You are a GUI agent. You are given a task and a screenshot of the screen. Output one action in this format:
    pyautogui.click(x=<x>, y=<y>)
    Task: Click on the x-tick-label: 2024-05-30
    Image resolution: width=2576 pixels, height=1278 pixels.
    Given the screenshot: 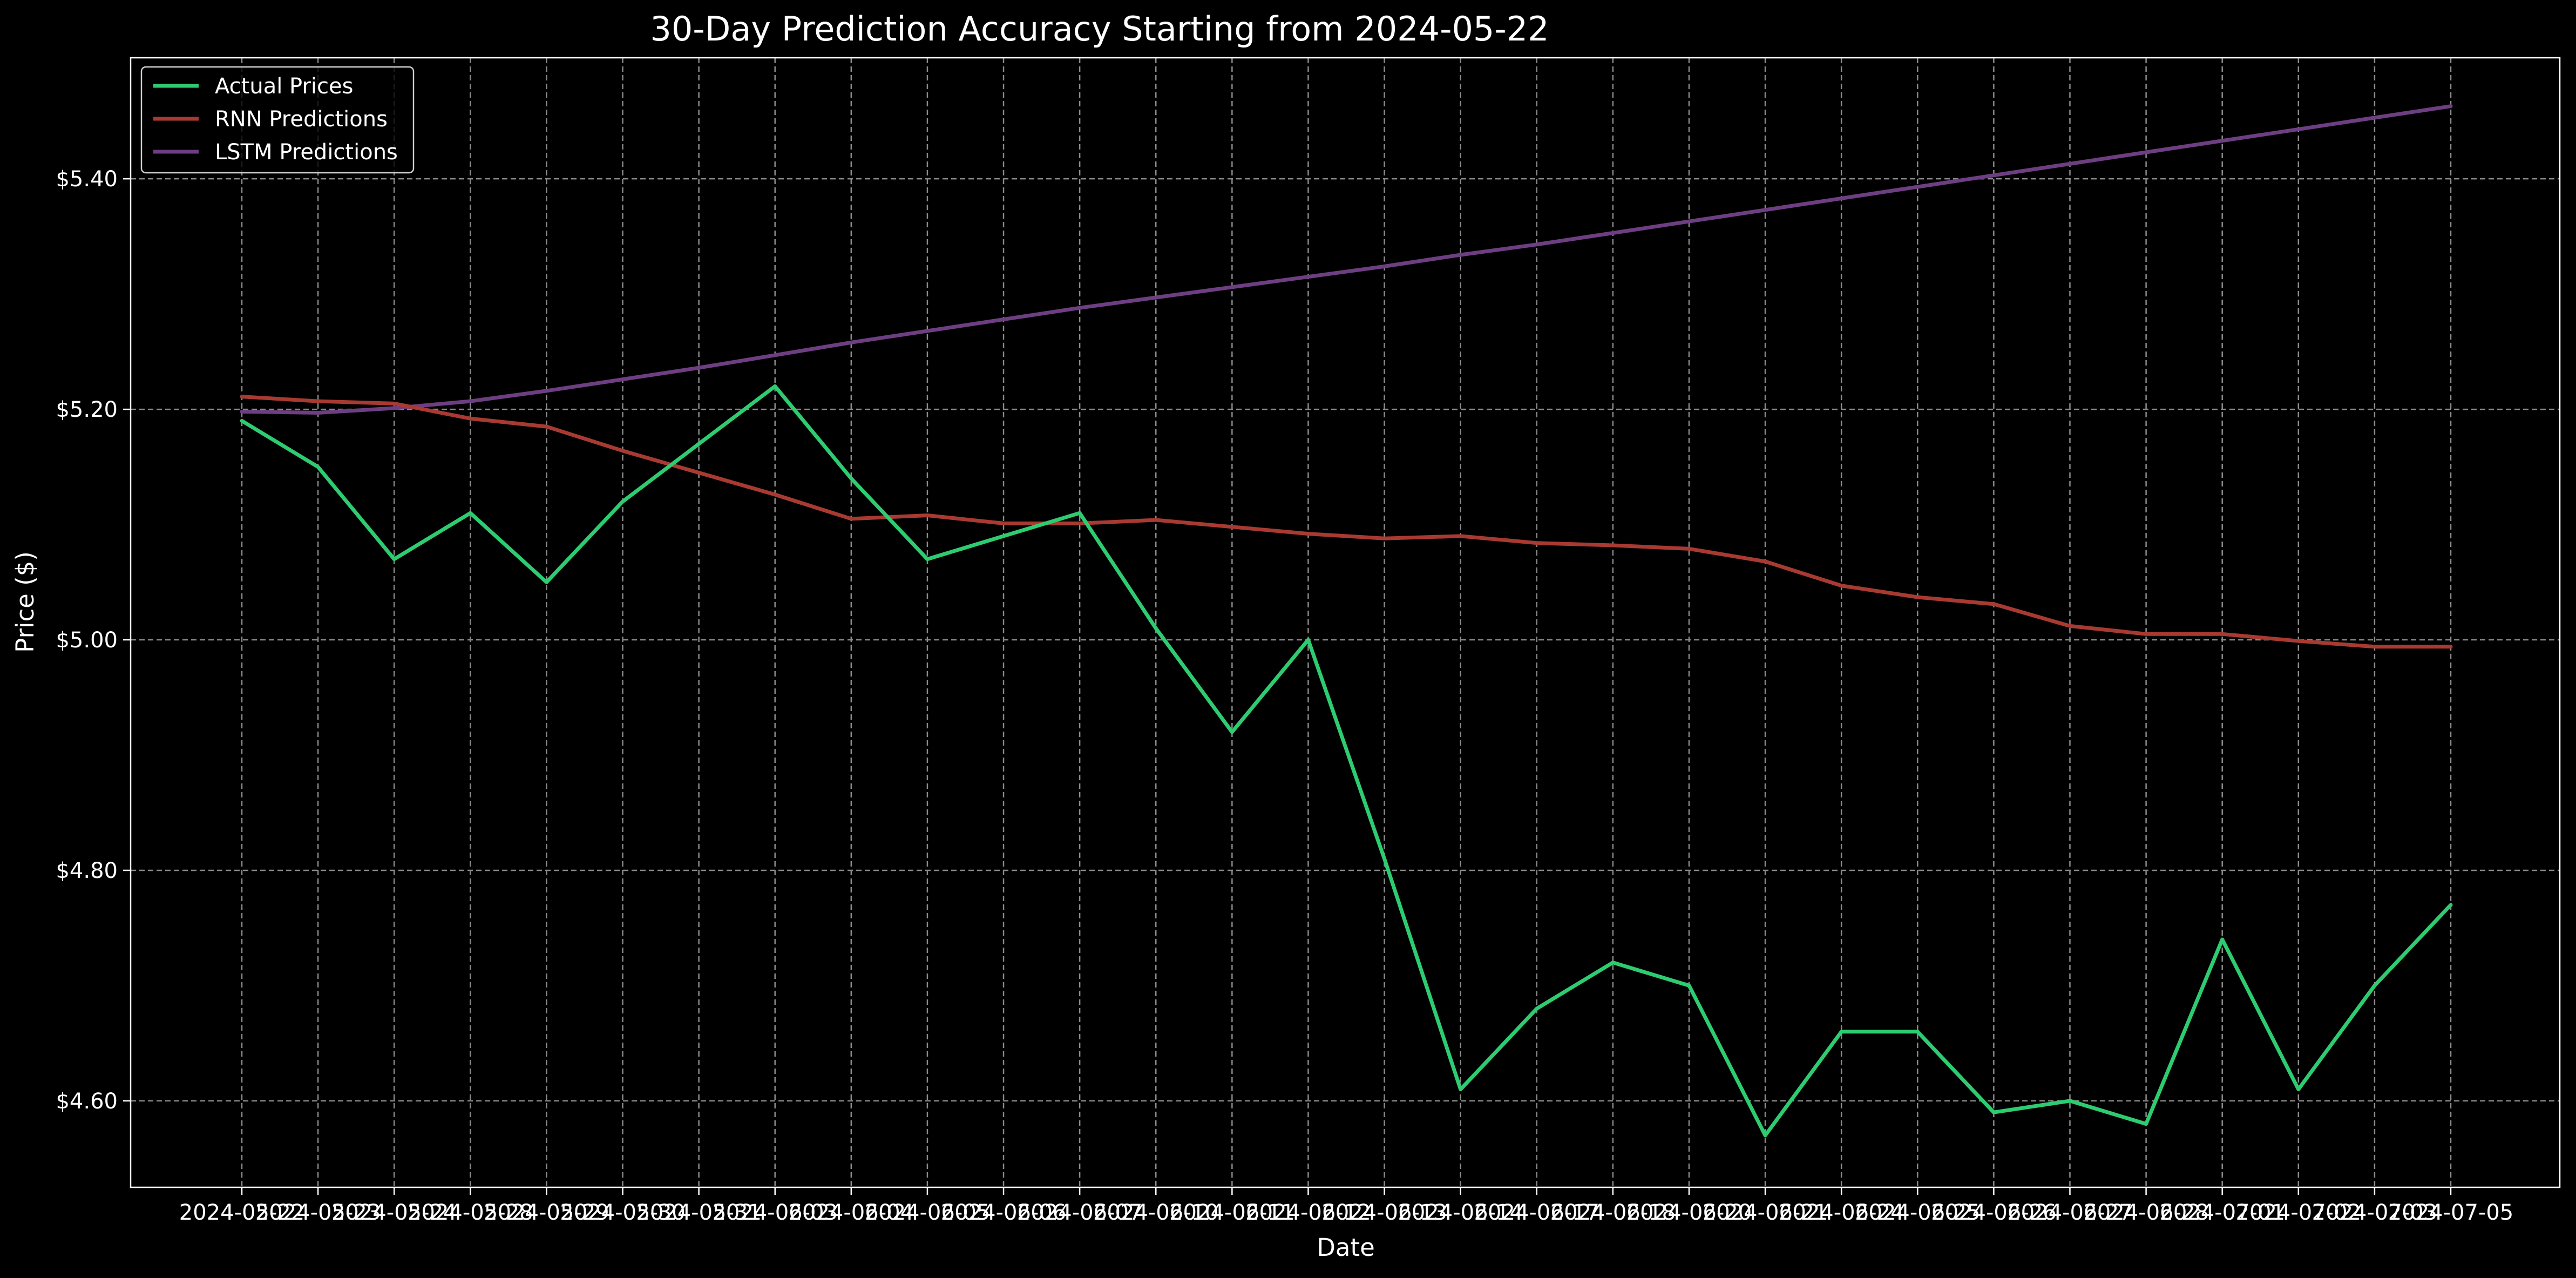 What is the action you would take?
    pyautogui.click(x=623, y=1212)
    